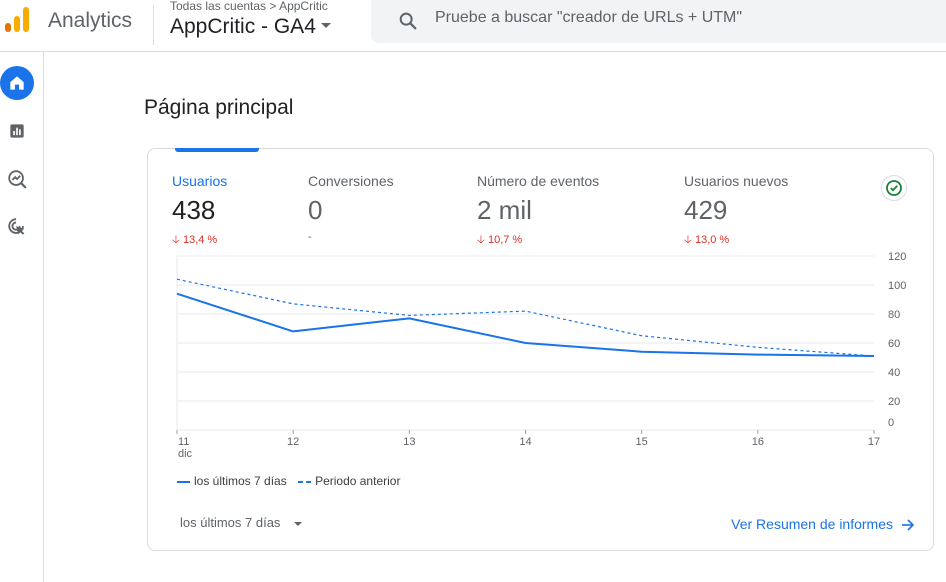 The width and height of the screenshot is (946, 582). Describe the element at coordinates (894, 344) in the screenshot. I see `y-tick-label: 60` at that location.